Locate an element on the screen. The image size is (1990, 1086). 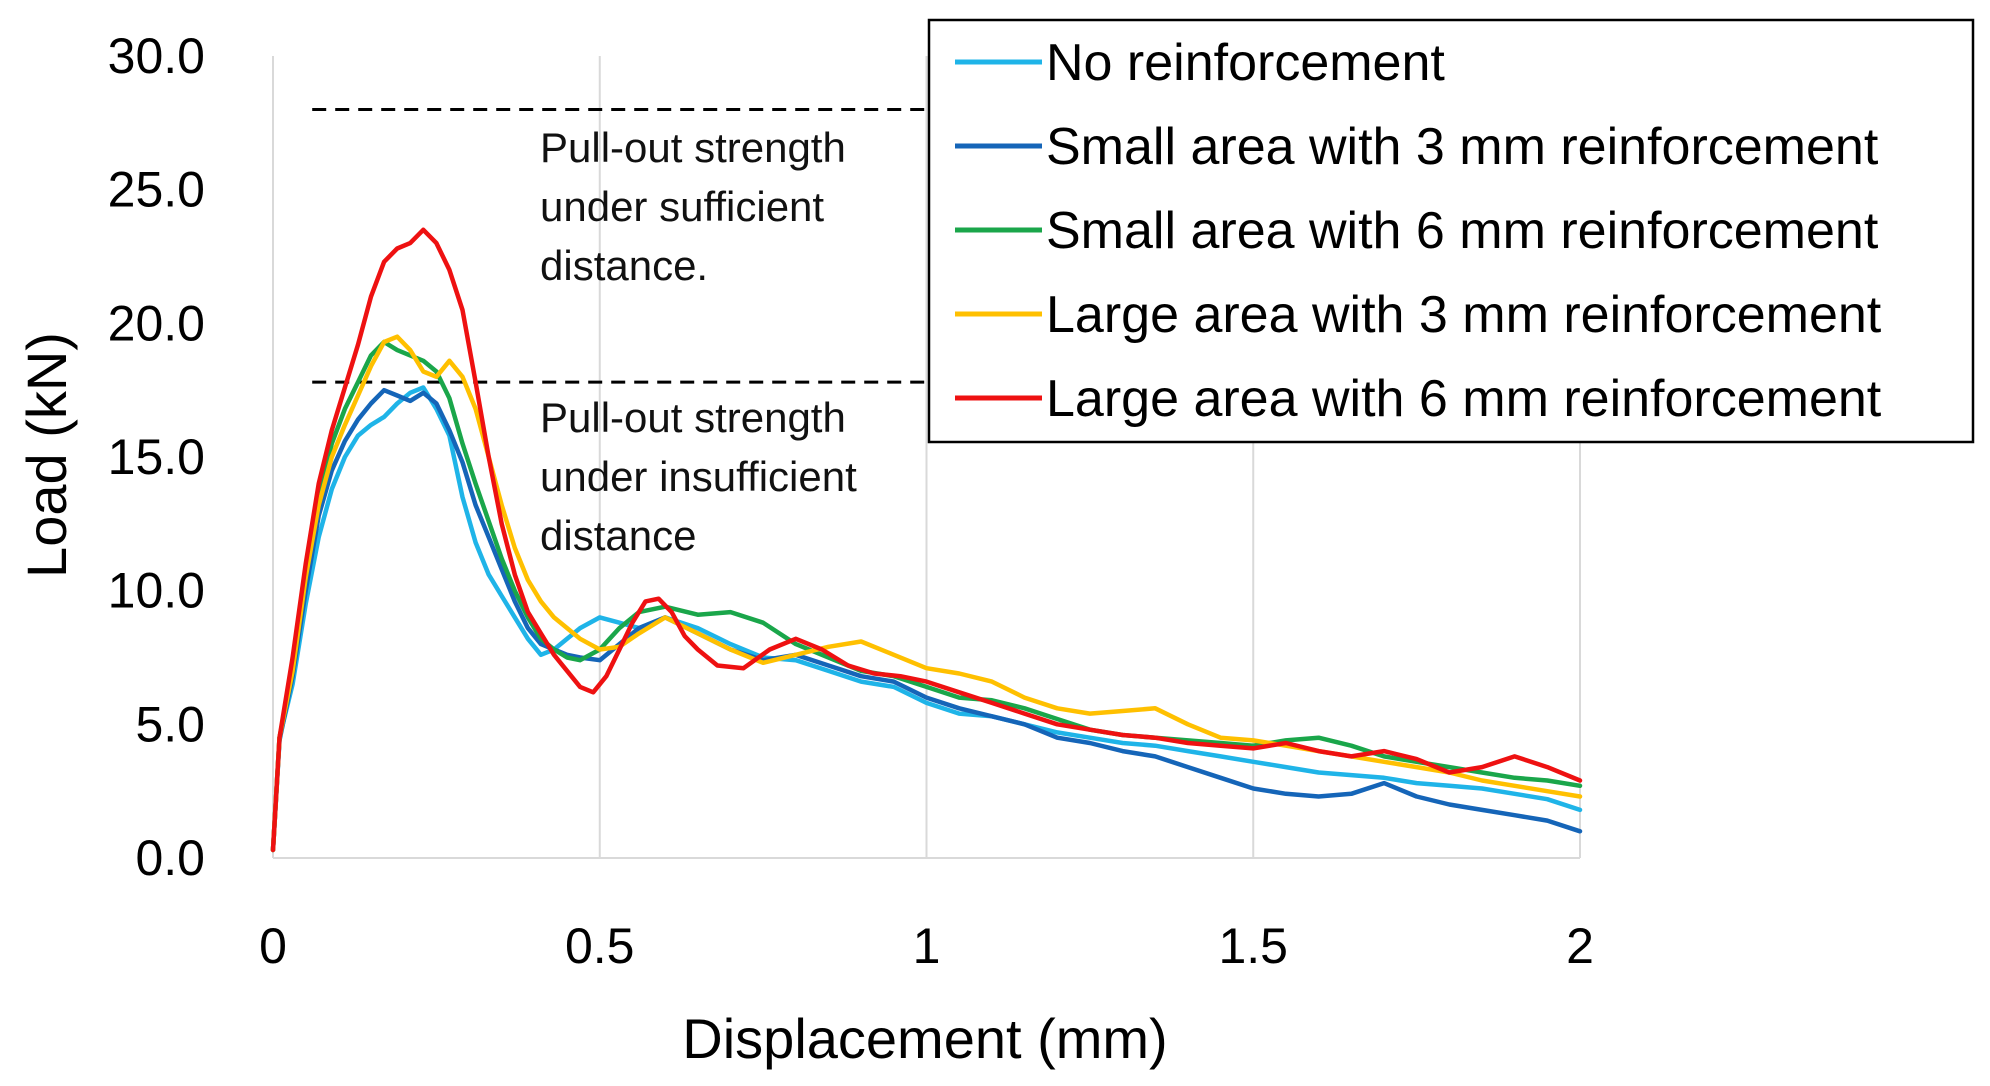
y-tick-label-3: 15.0 is located at coordinates (156, 457).